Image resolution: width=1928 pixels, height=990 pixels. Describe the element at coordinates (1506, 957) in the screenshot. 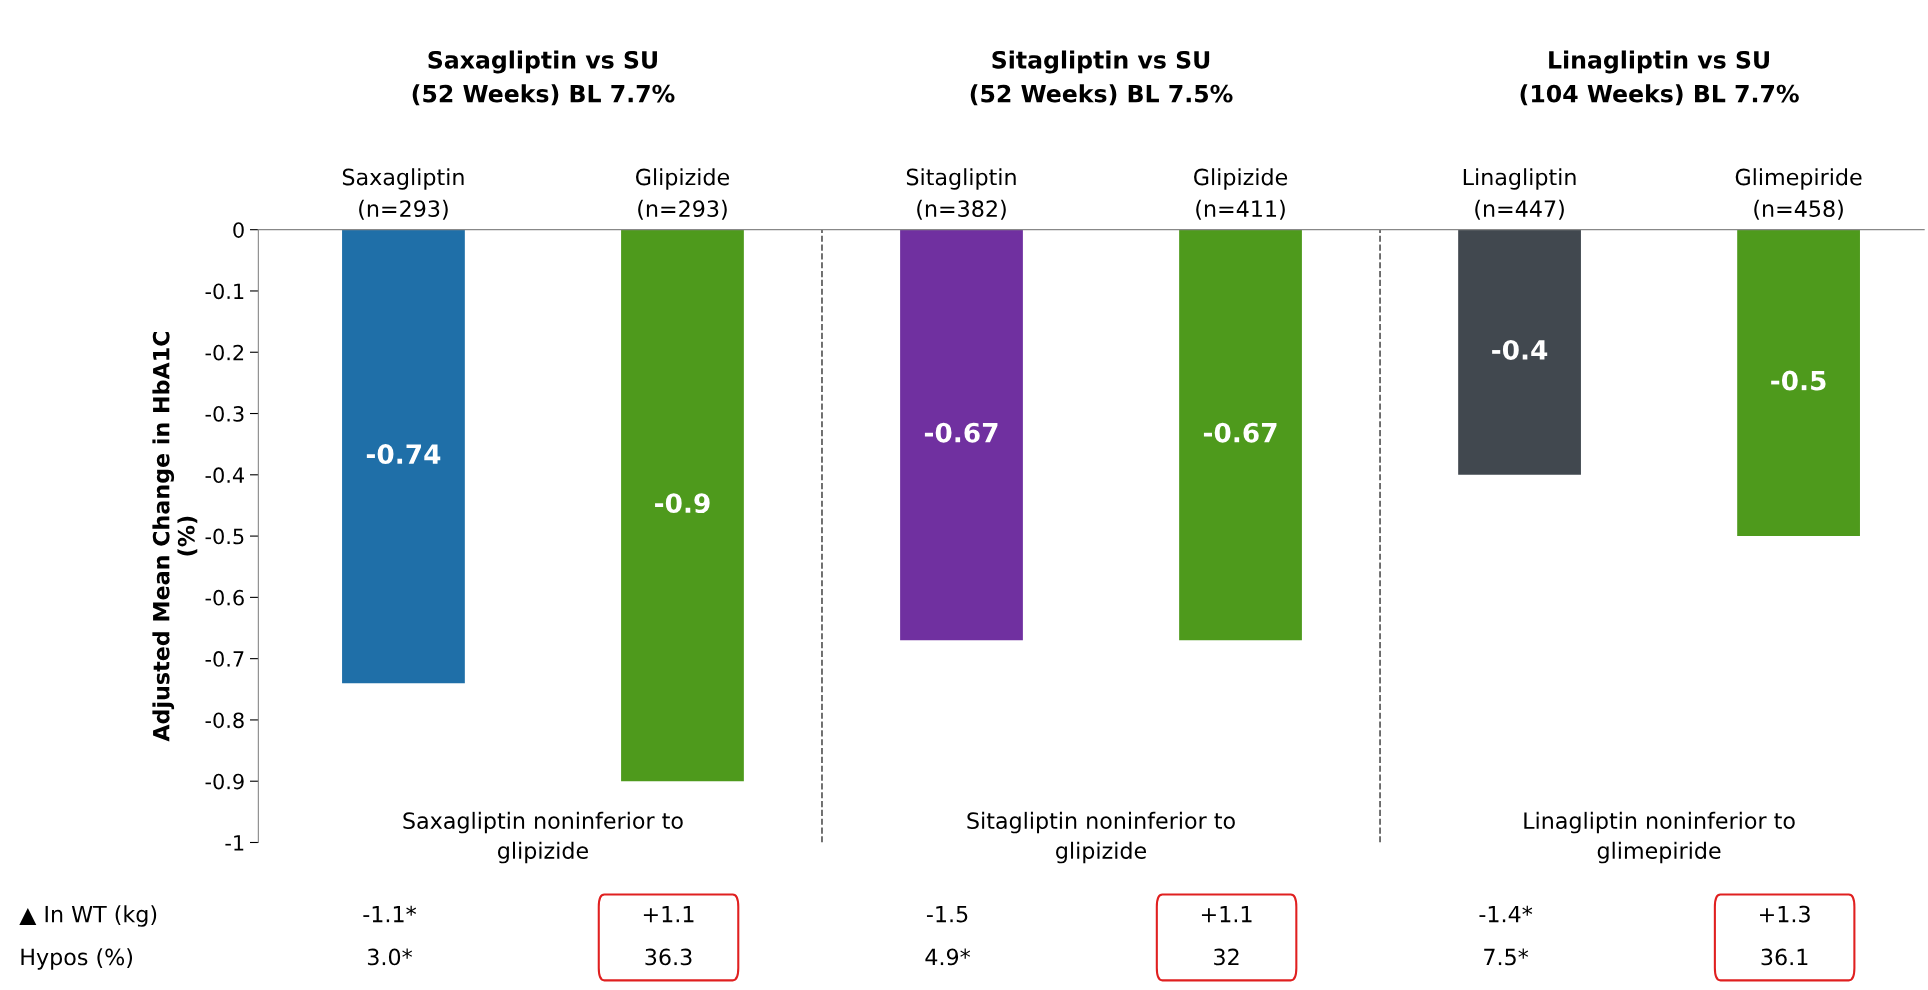

I see `text: 7.5*` at that location.